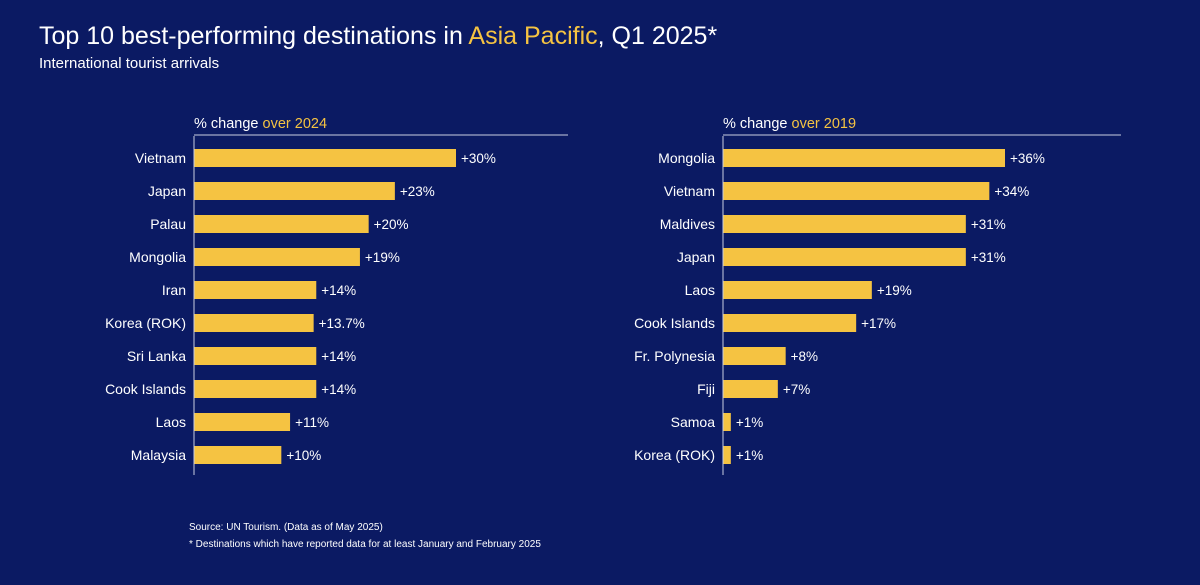  I want to click on panel-title-highlight: over 2019, so click(824, 124).